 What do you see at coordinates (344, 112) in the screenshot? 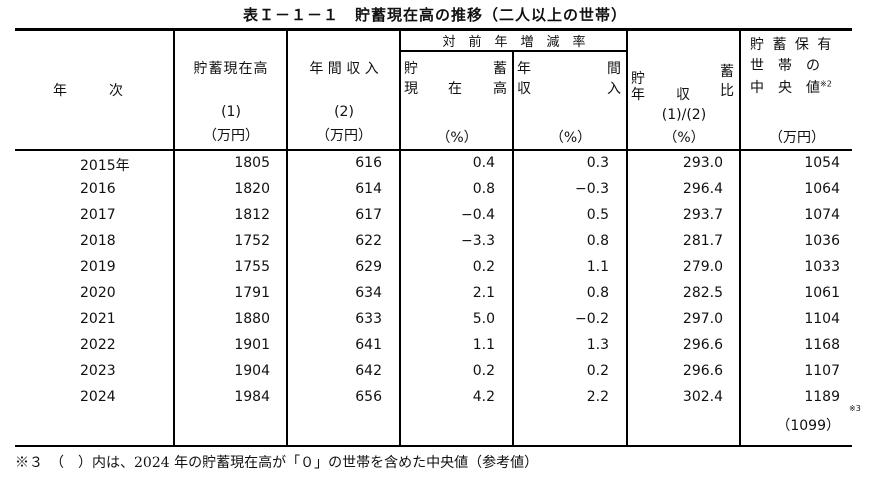
I see `header-income-ref: (2)` at bounding box center [344, 112].